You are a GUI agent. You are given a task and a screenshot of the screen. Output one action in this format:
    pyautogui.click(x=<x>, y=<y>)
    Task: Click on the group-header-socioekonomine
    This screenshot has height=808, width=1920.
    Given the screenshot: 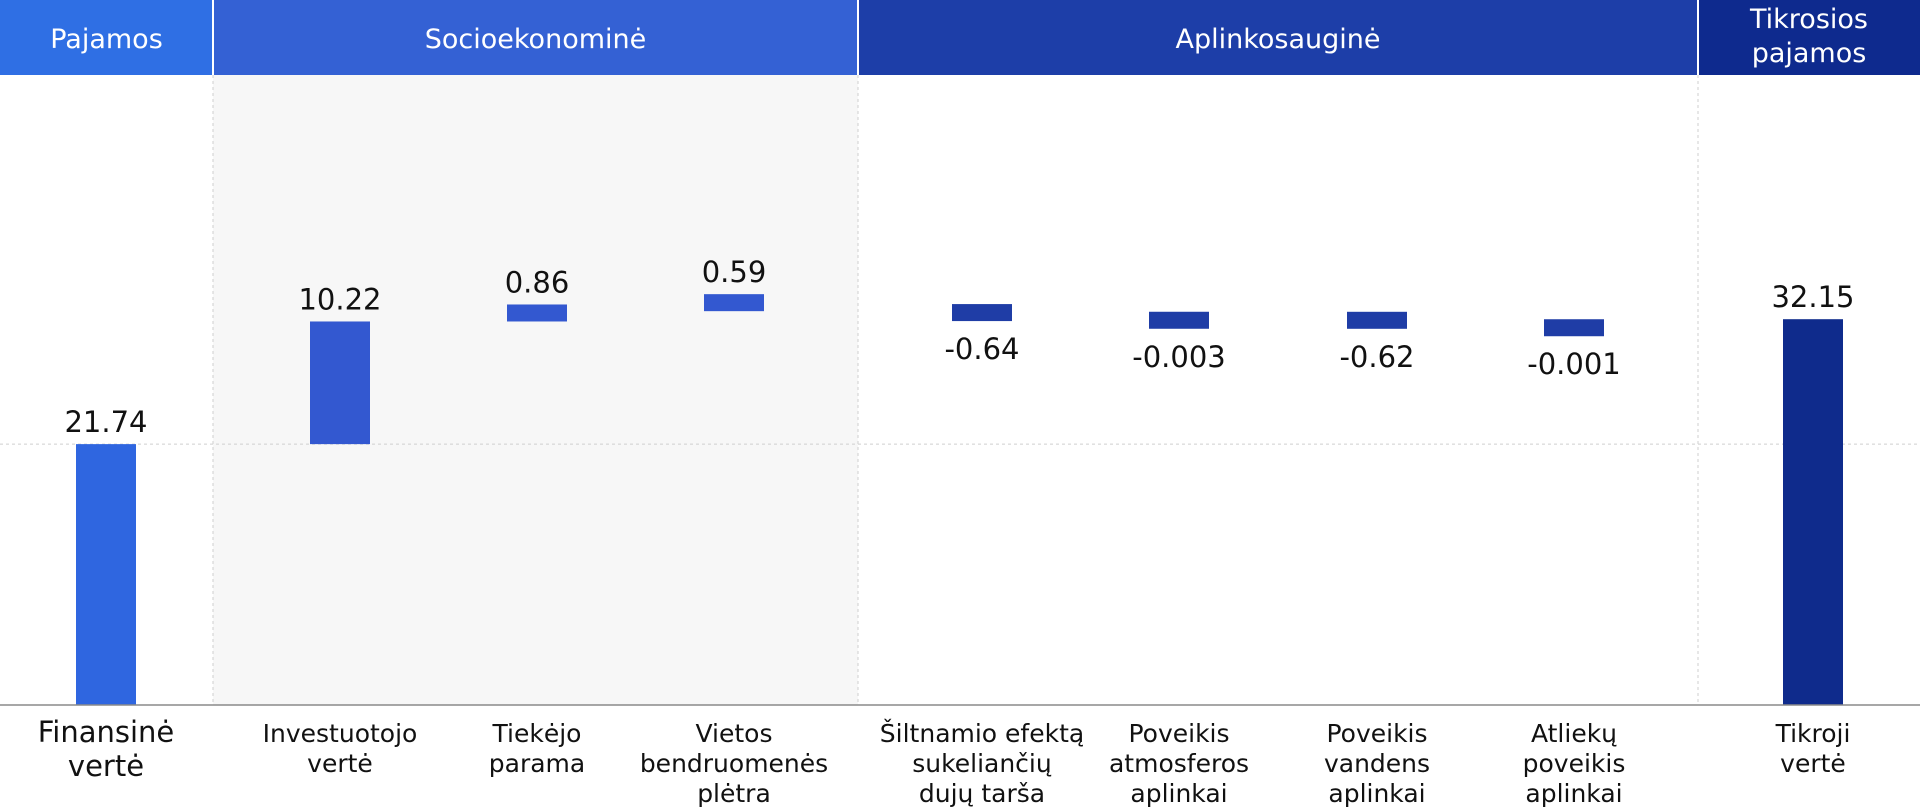 What is the action you would take?
    pyautogui.click(x=535, y=37)
    